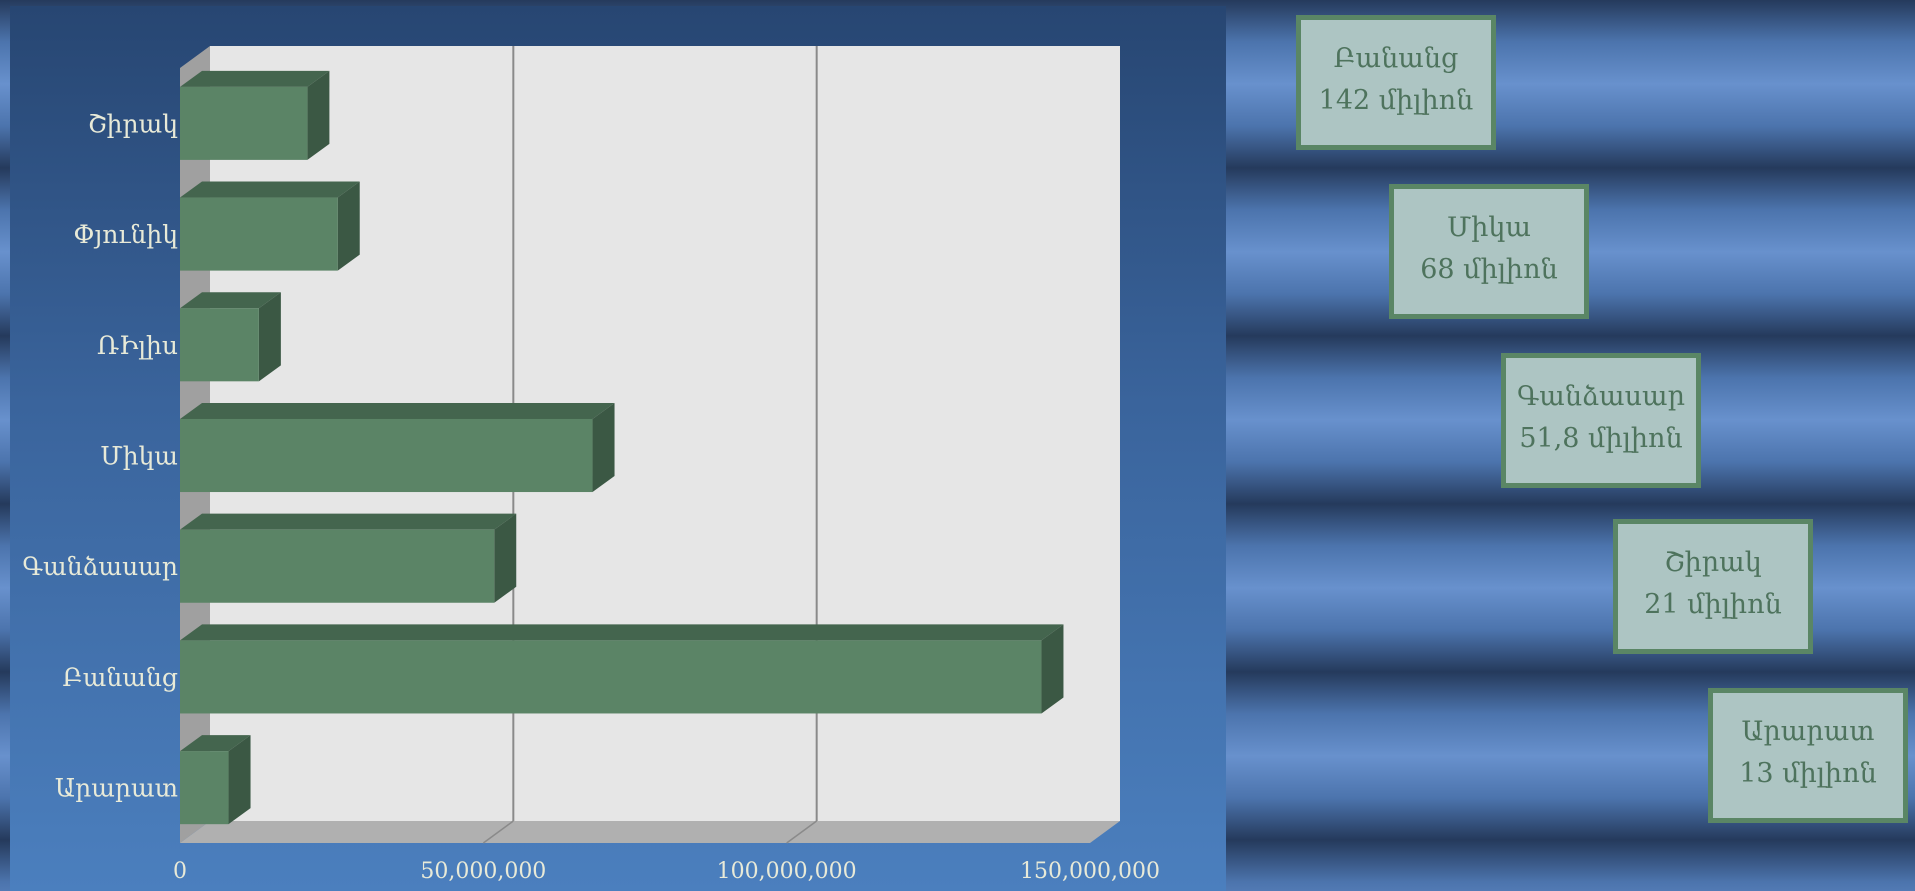 Image resolution: width=1915 pixels, height=891 pixels. What do you see at coordinates (1713, 604) in the screenshot?
I see `callout-value: 21 միլիոն` at bounding box center [1713, 604].